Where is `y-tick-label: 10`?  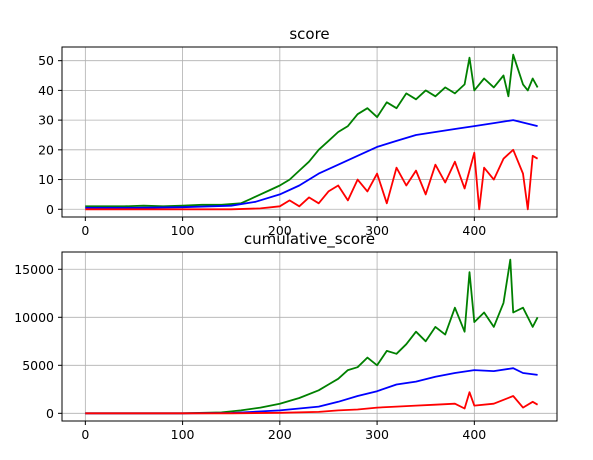
y-tick-label: 10 is located at coordinates (46, 179).